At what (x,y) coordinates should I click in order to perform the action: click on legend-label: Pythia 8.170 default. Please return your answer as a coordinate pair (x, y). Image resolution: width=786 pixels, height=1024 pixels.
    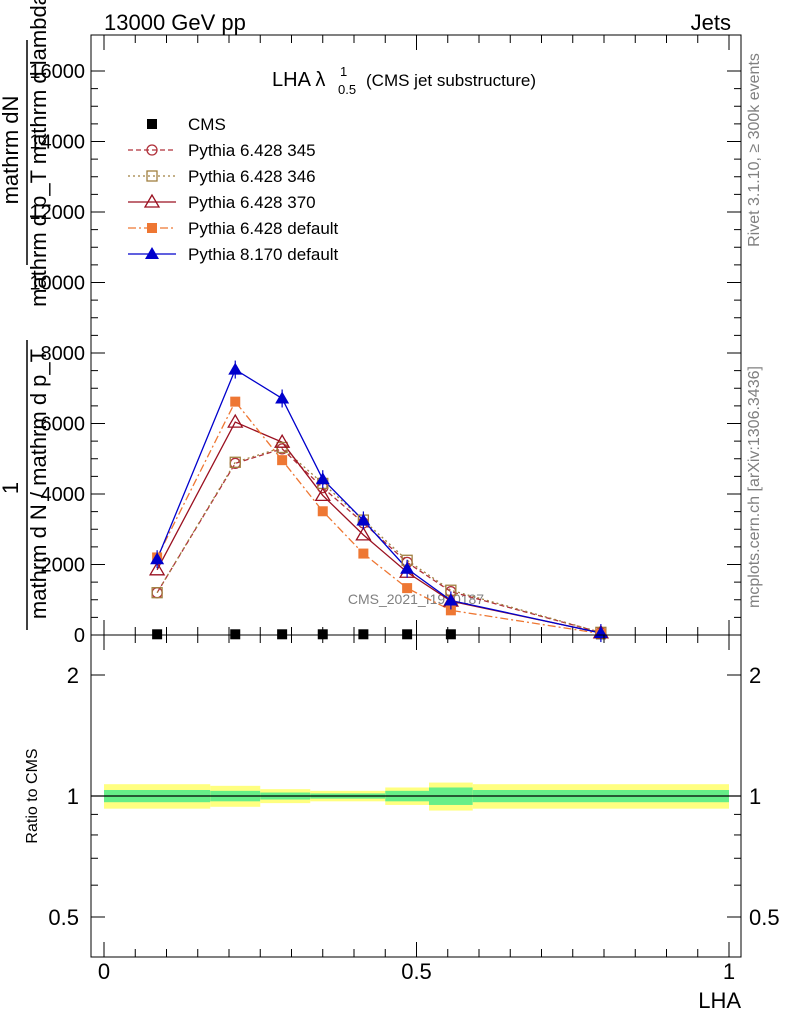
    Looking at the image, I should click on (263, 254).